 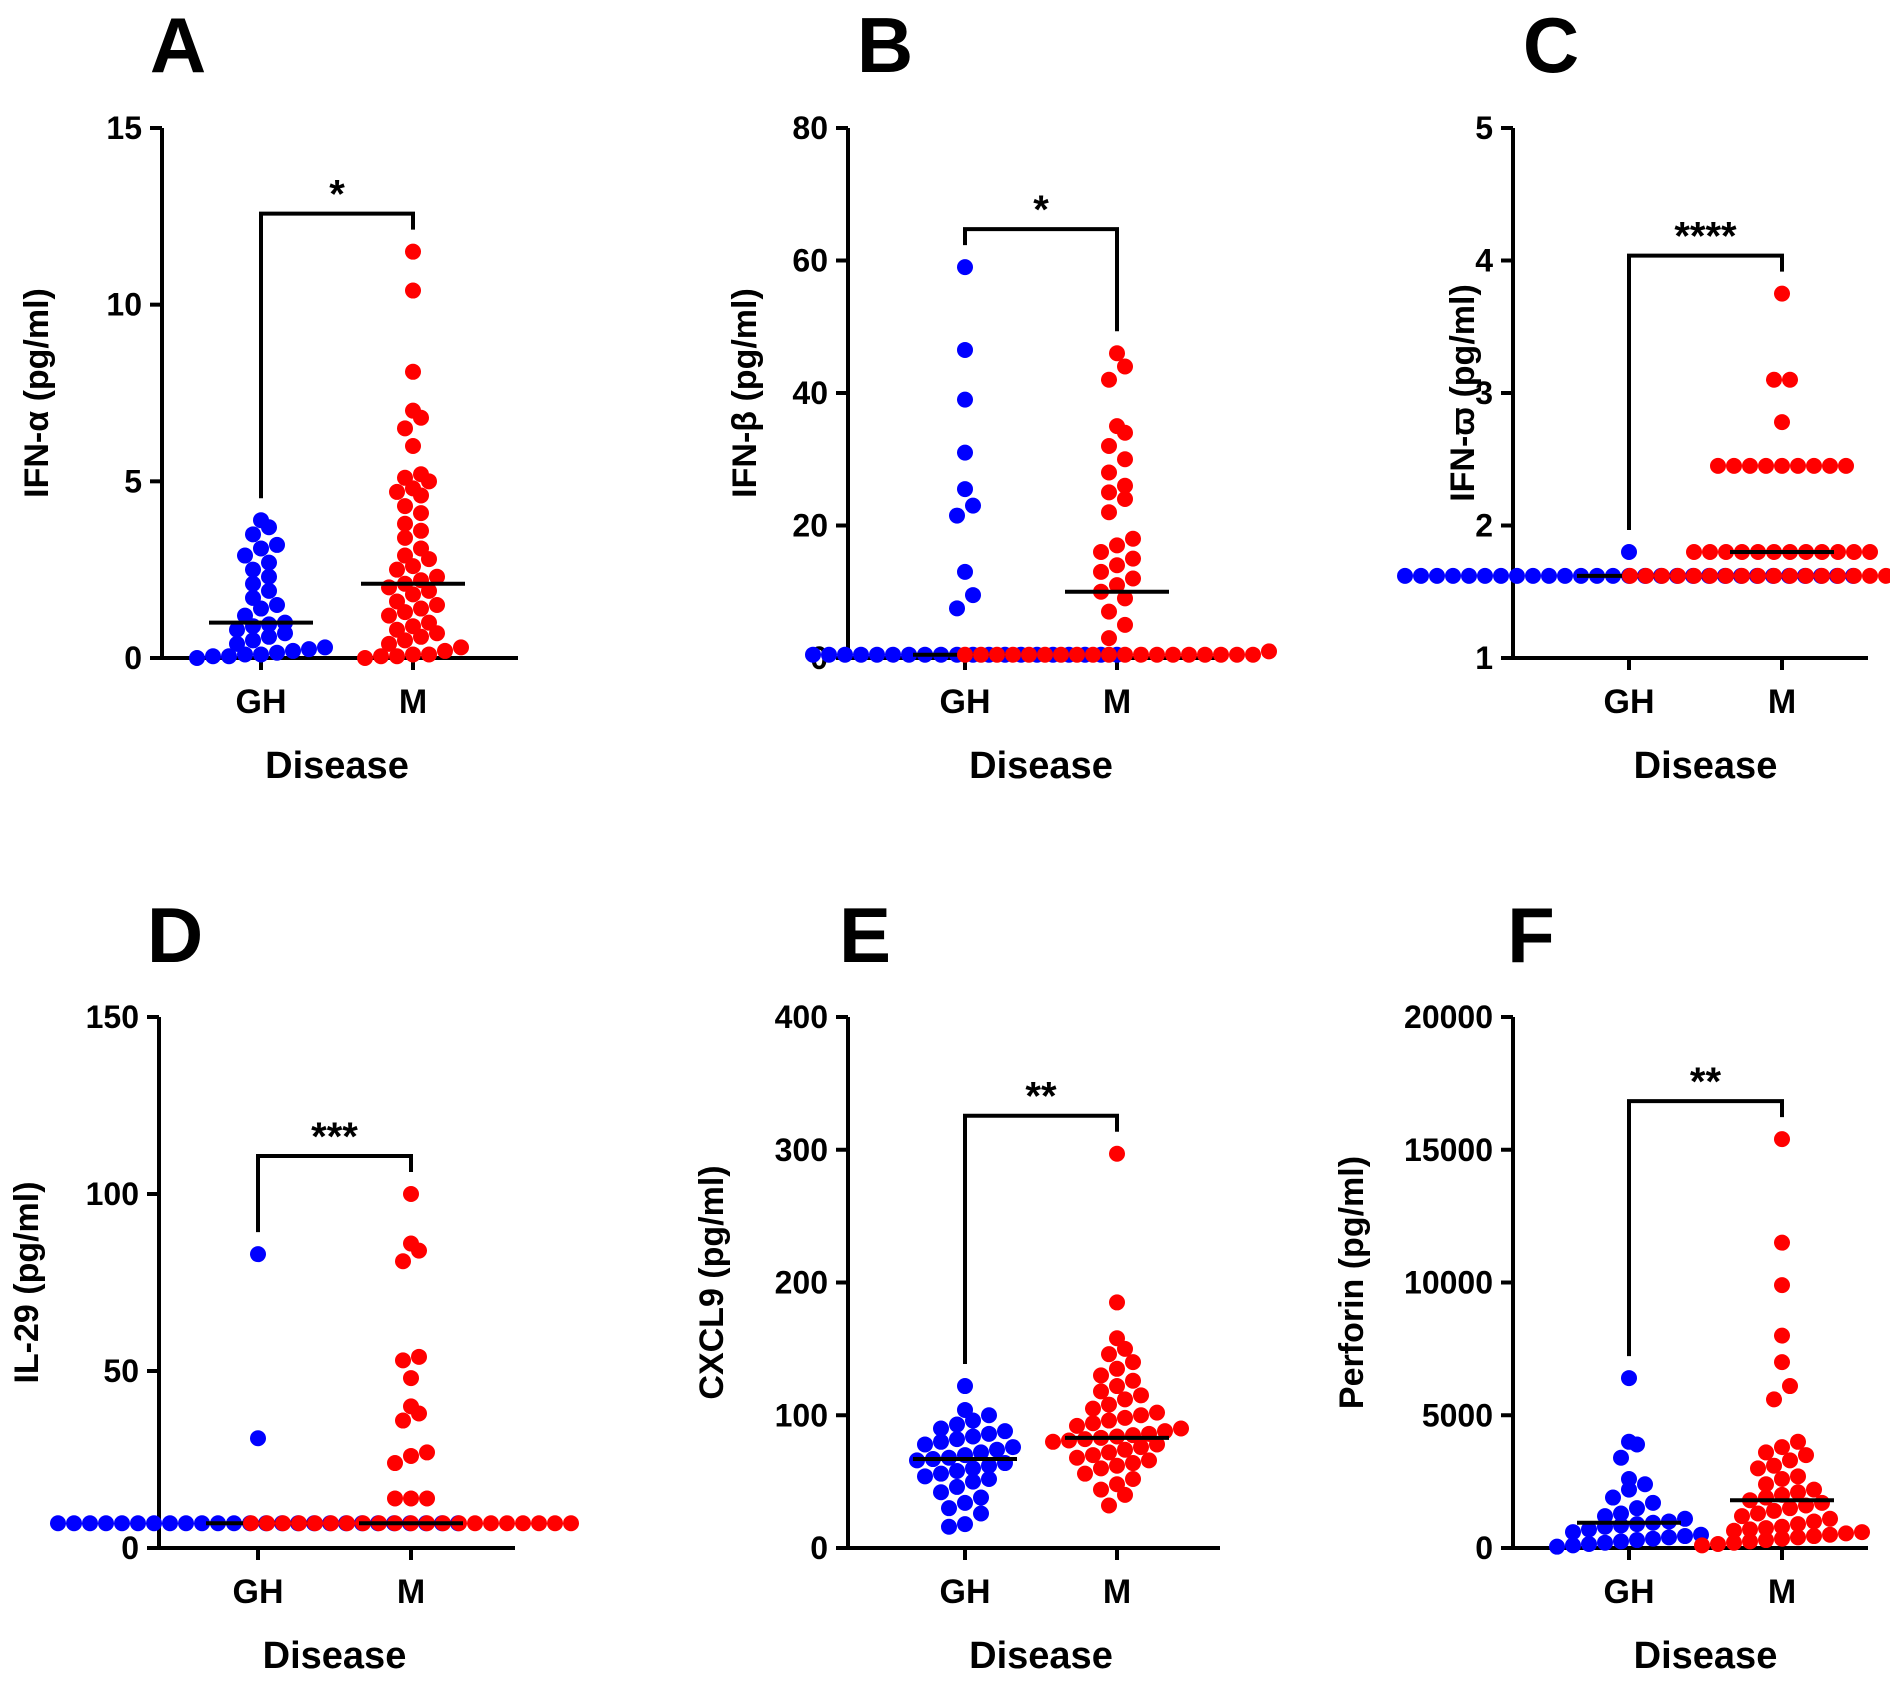 What do you see at coordinates (112, 1194) in the screenshot?
I see `y-tick-label: 100` at bounding box center [112, 1194].